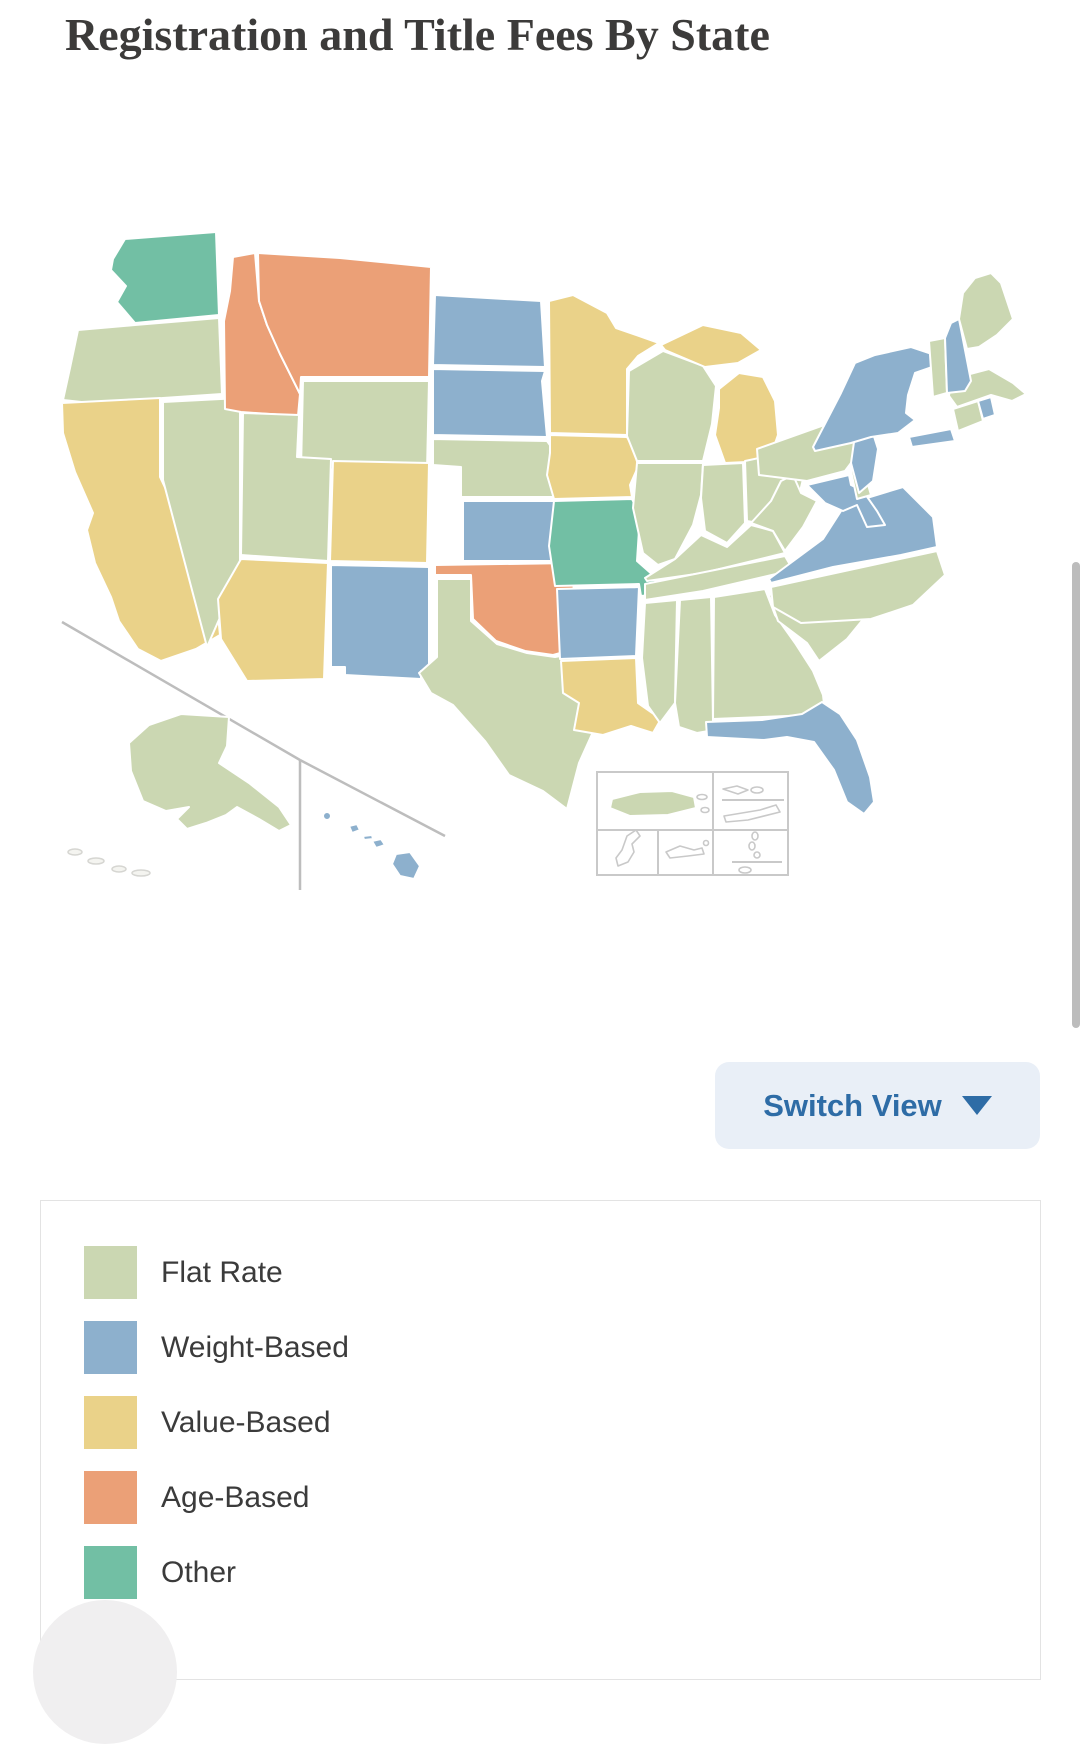  I want to click on state-ut, so click(286, 487).